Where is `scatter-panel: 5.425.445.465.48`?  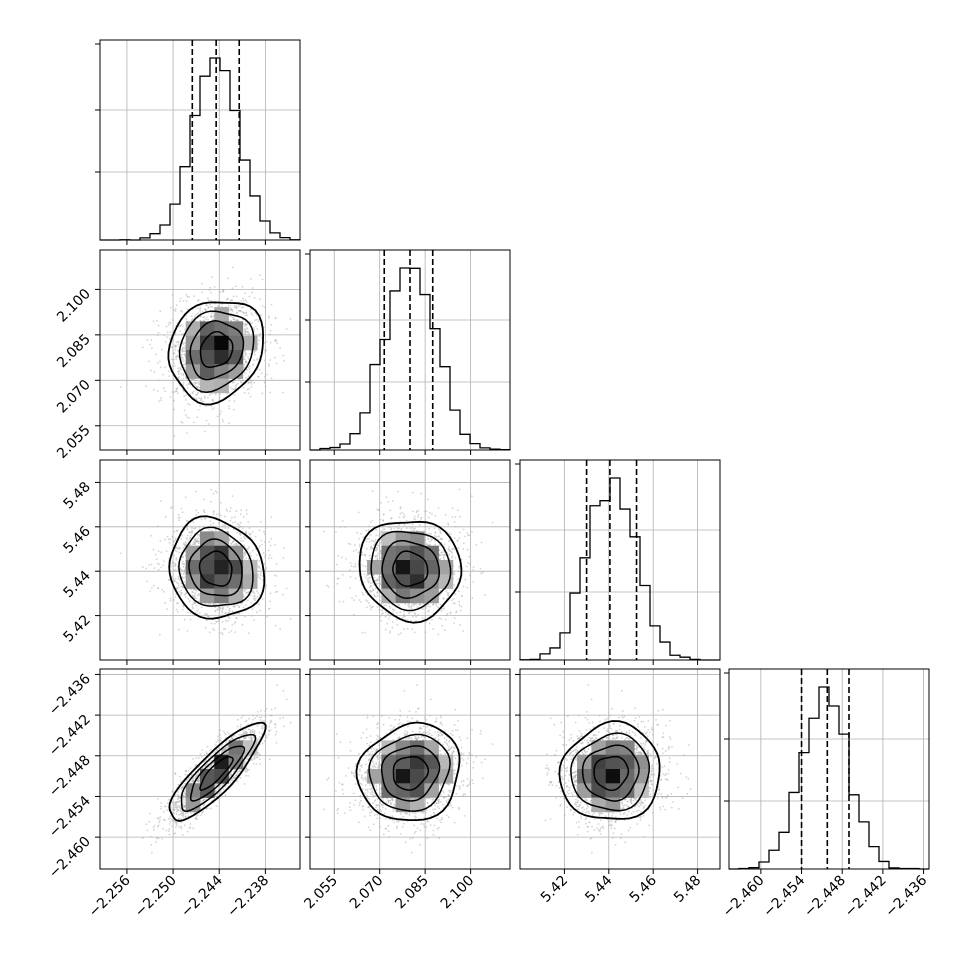 scatter-panel: 5.425.445.465.48 is located at coordinates (180, 562).